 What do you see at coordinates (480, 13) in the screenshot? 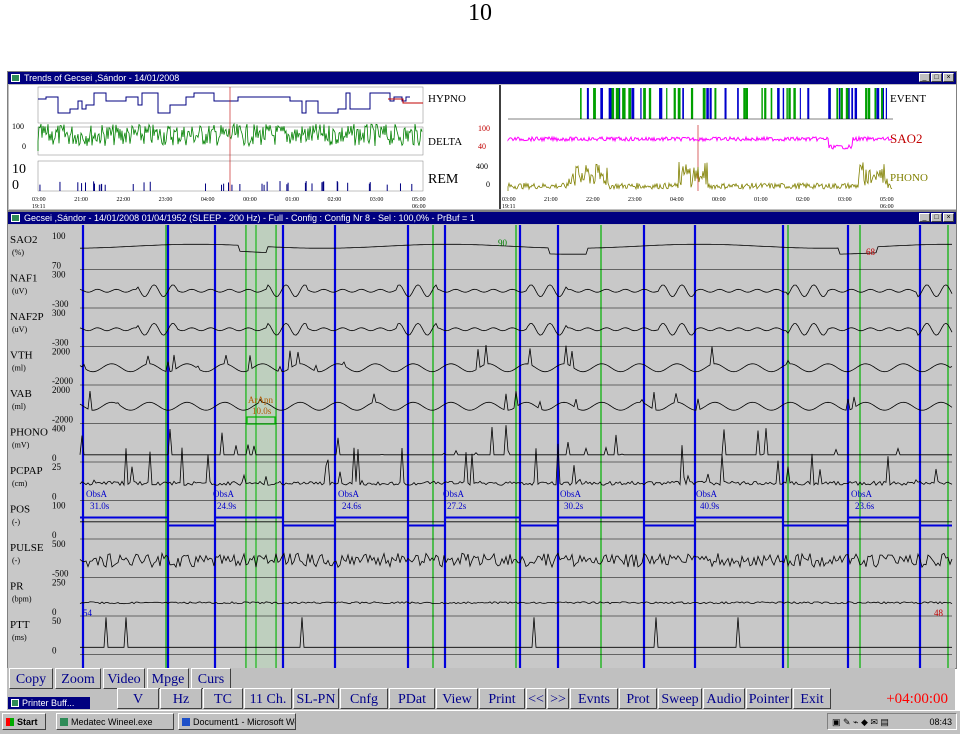
I see `page-number: 10` at bounding box center [480, 13].